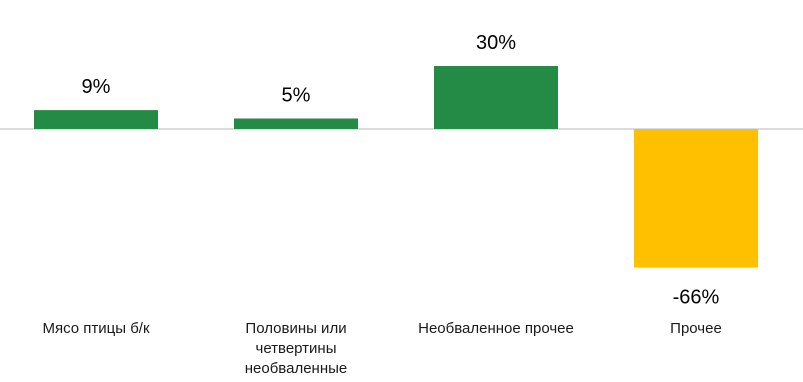  Describe the element at coordinates (296, 368) in the screenshot. I see `category-label-line: необваленные` at that location.